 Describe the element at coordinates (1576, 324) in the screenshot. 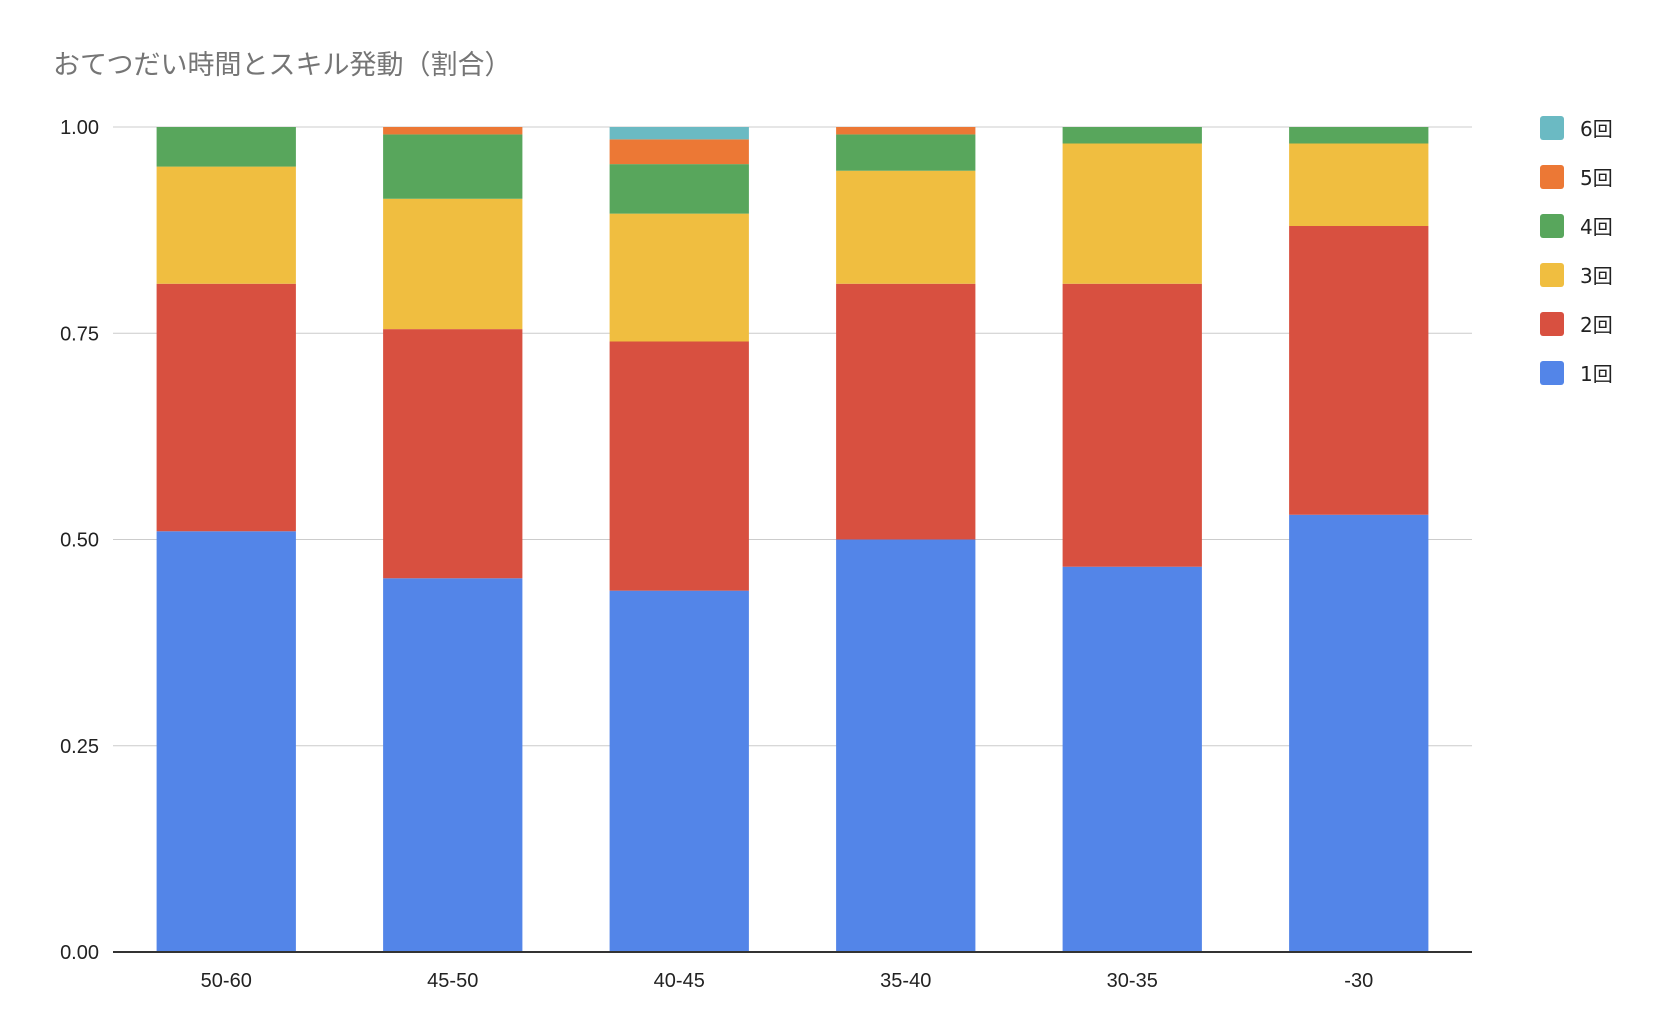

I see `legend-item: 2回` at that location.